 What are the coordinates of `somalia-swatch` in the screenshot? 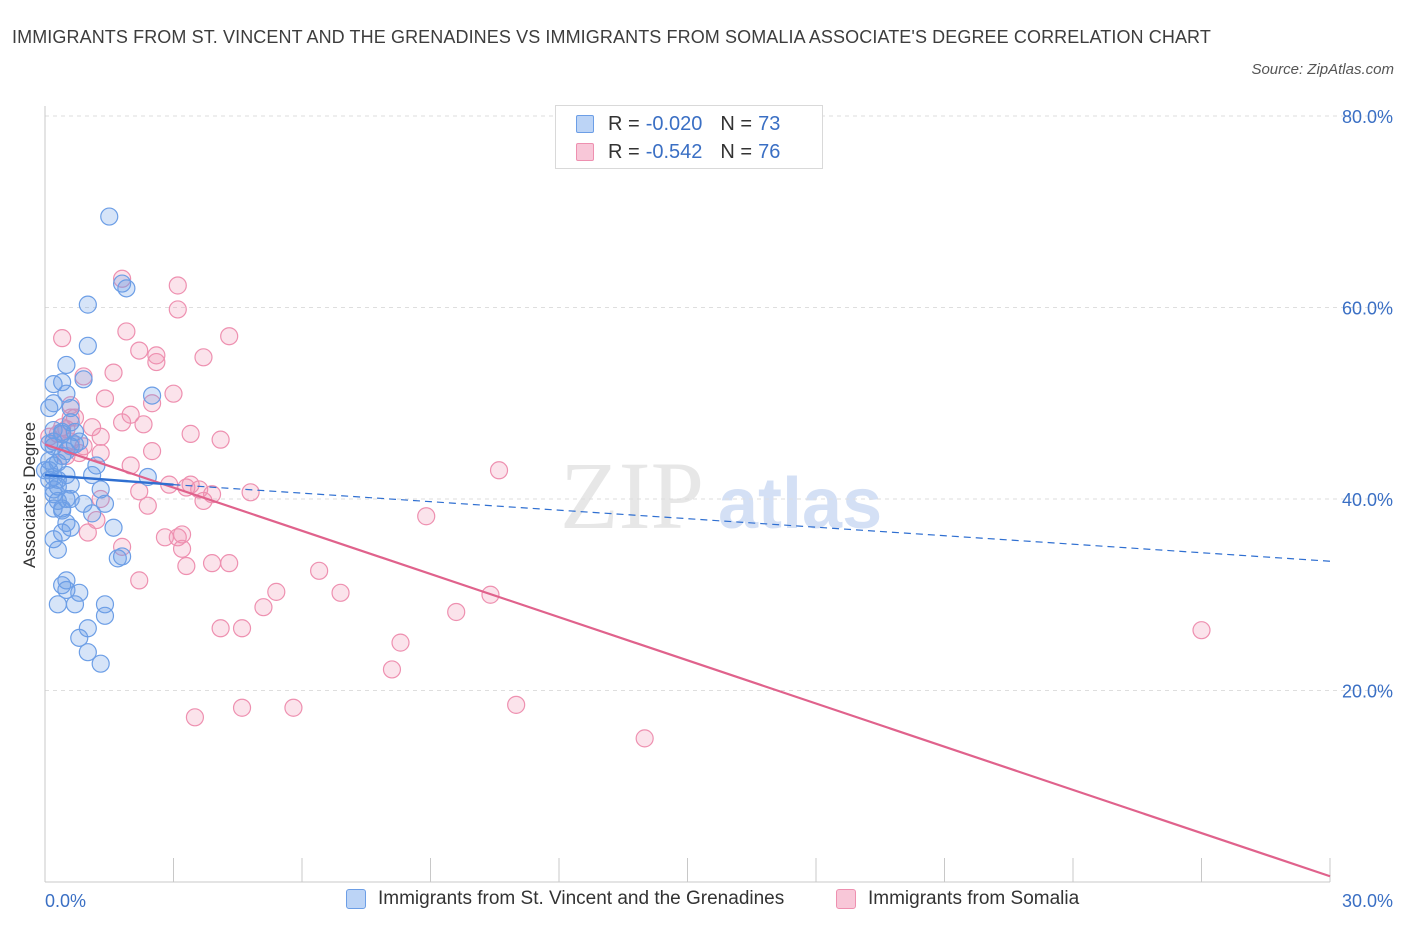 It's located at (585, 152).